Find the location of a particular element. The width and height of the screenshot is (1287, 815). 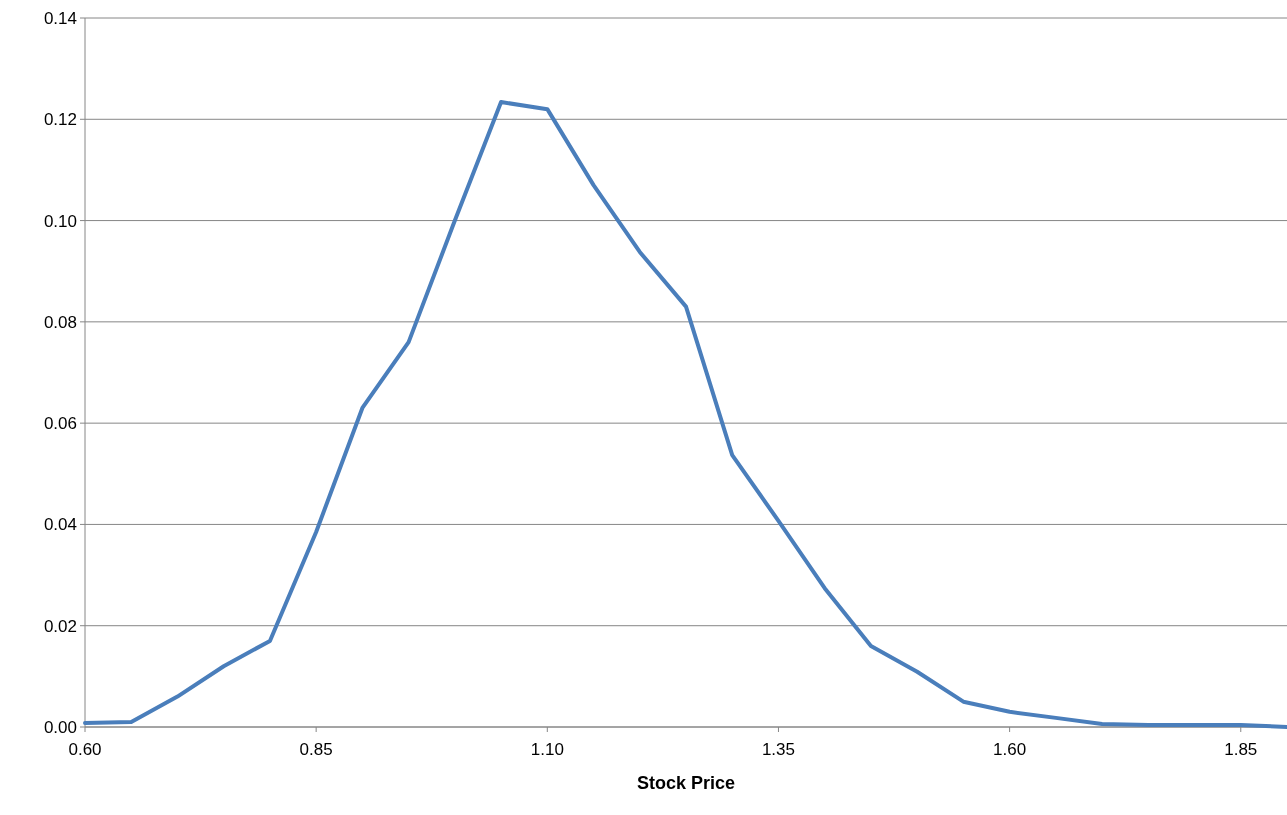

y-tick-label: 0.14 is located at coordinates (60, 18).